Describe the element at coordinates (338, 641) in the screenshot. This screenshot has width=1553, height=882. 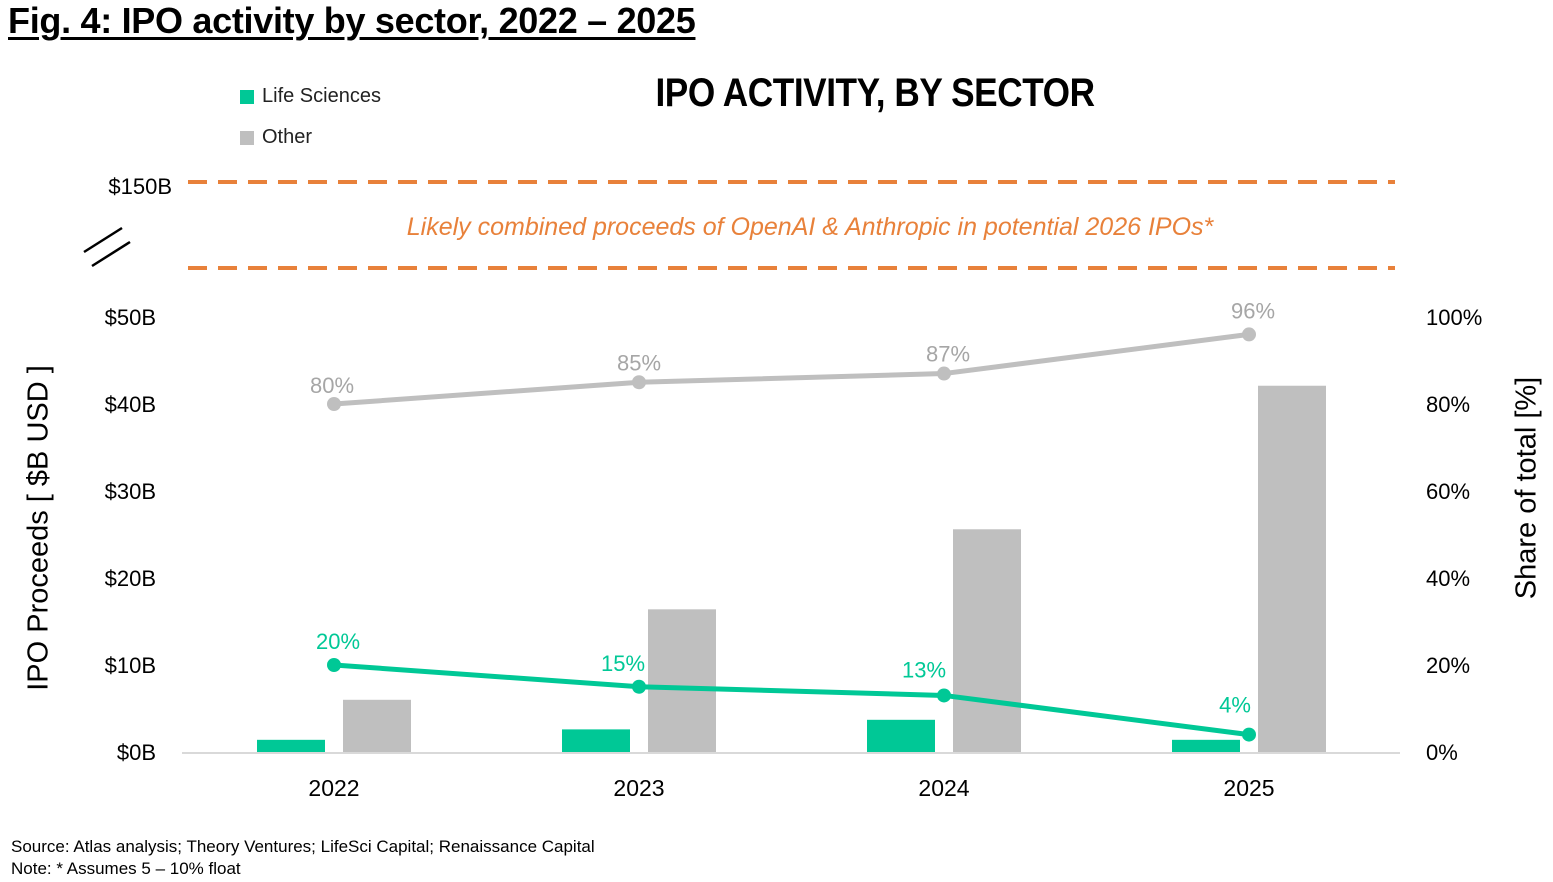
I see `life-sciences-share-data-label: 20%` at that location.